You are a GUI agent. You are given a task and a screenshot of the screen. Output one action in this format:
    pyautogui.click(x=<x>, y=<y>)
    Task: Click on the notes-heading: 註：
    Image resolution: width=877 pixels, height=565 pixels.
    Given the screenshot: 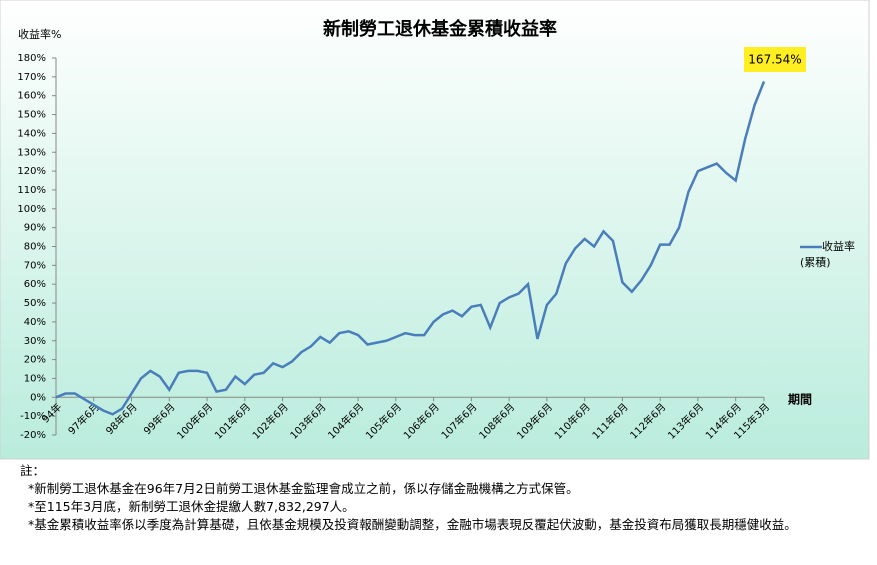 What is the action you would take?
    pyautogui.click(x=33, y=470)
    